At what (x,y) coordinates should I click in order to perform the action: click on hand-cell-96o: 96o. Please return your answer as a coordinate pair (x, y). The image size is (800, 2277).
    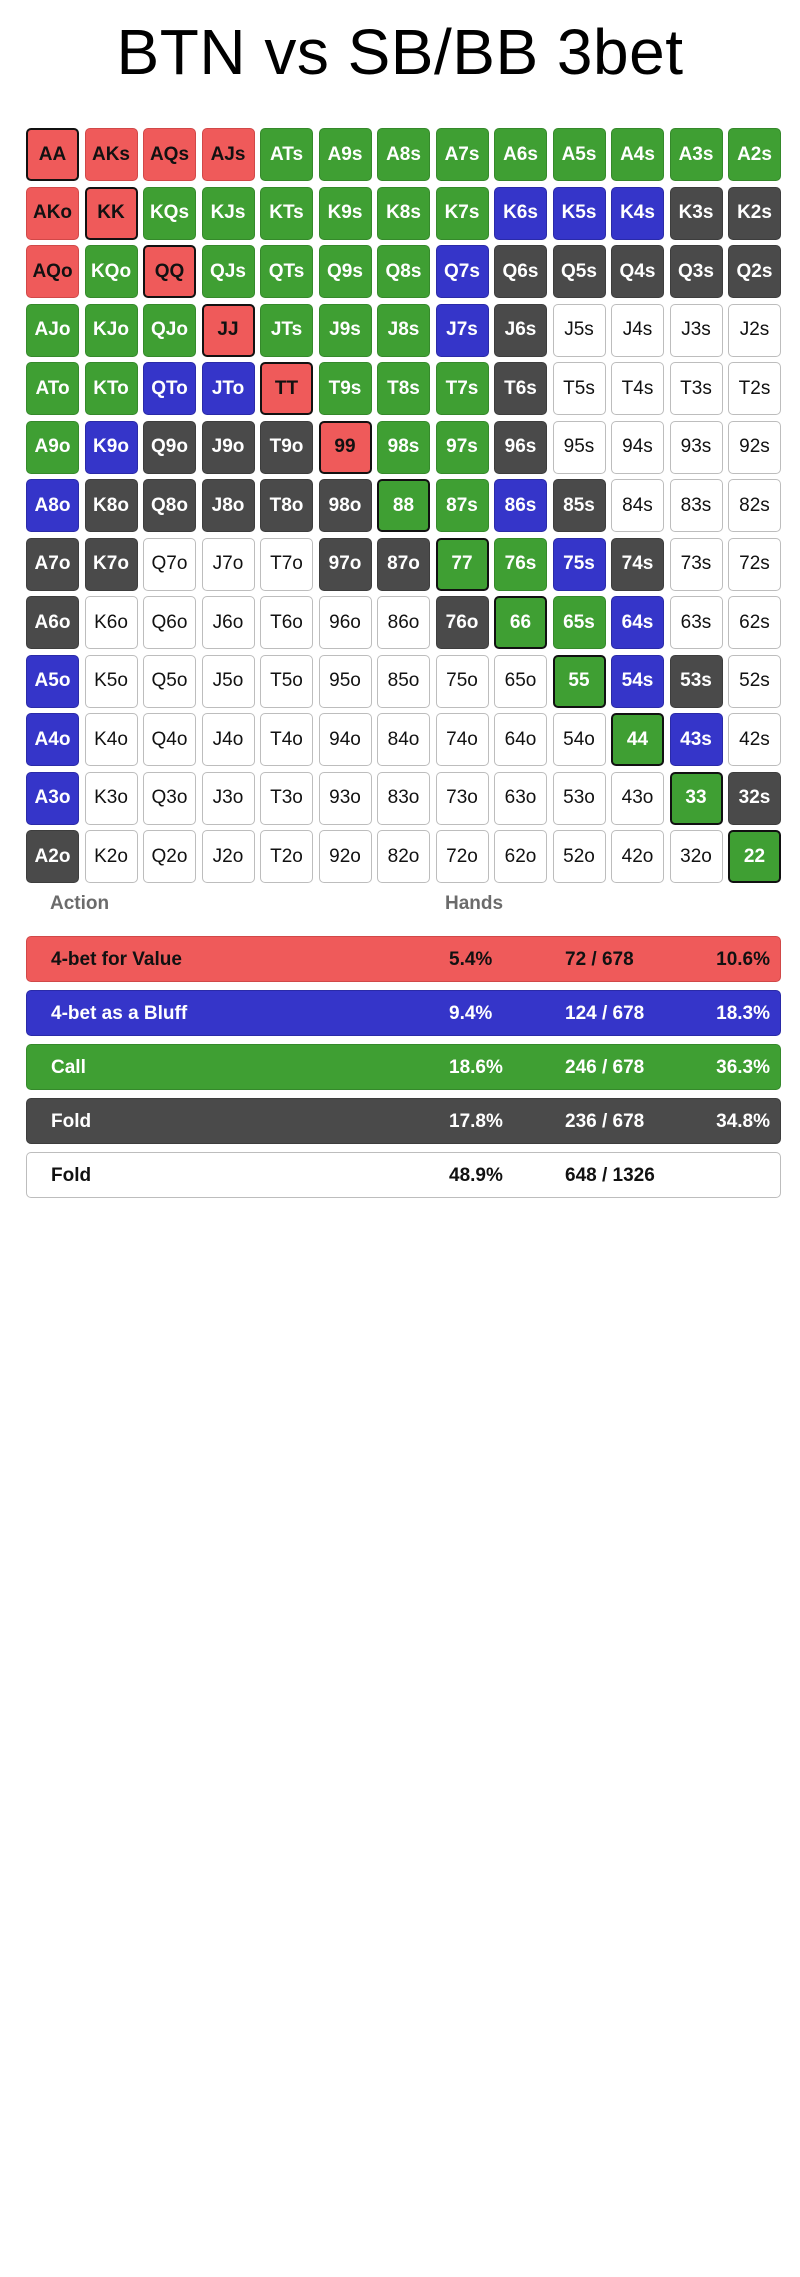
    Looking at the image, I should click on (345, 622).